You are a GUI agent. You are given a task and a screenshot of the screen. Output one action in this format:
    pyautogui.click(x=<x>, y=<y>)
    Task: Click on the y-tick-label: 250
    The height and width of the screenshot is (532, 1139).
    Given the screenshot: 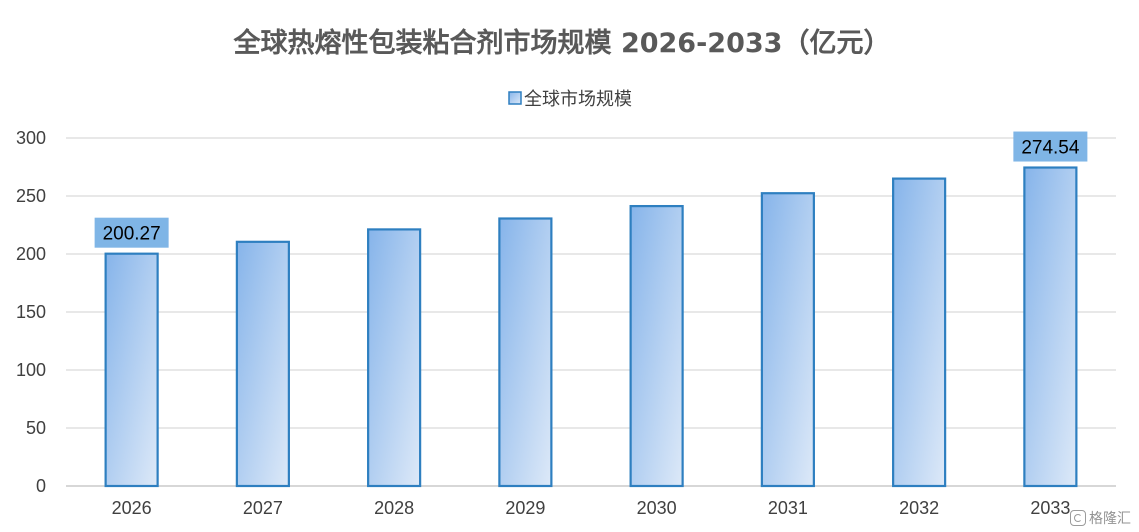 What is the action you would take?
    pyautogui.click(x=31, y=196)
    